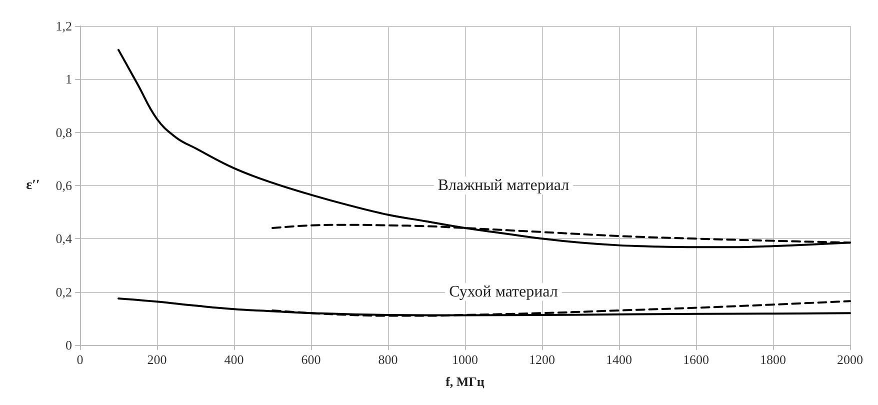 Image resolution: width=878 pixels, height=405 pixels. Describe the element at coordinates (157, 359) in the screenshot. I see `x-tick-label: 200` at that location.